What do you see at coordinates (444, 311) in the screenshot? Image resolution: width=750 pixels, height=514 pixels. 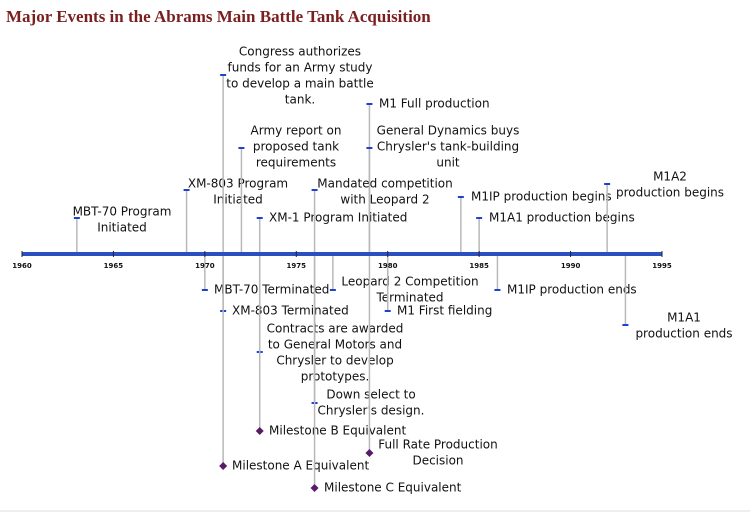 I see `event-label: M1 First fielding` at bounding box center [444, 311].